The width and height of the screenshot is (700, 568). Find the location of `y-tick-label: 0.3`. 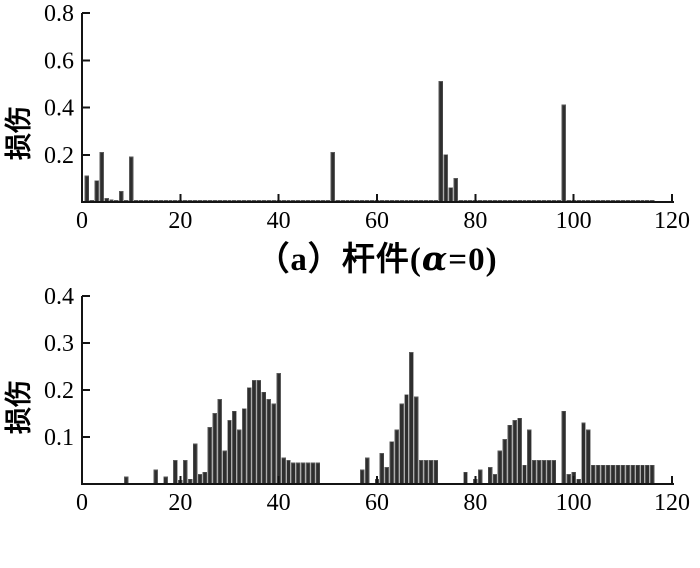

y-tick-label: 0.3 is located at coordinates (59, 344).